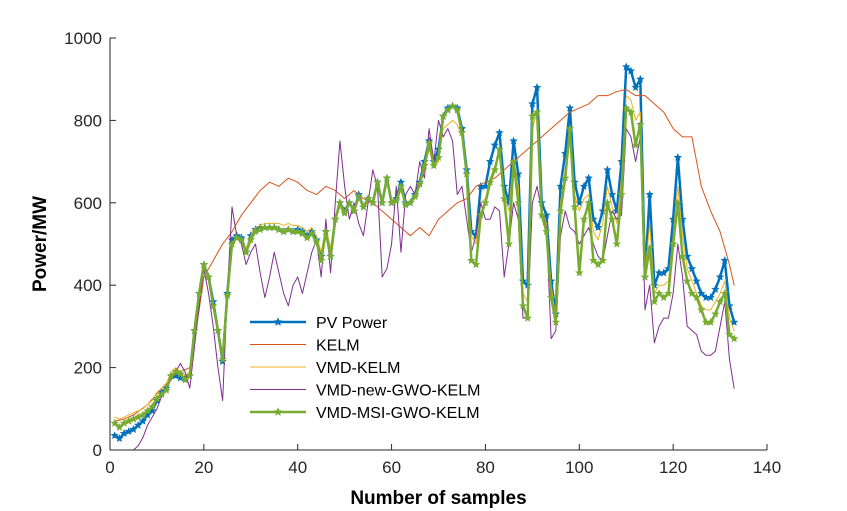 This screenshot has height=511, width=847. Describe the element at coordinates (109, 467) in the screenshot. I see `x-tick-label-0: 0` at that location.